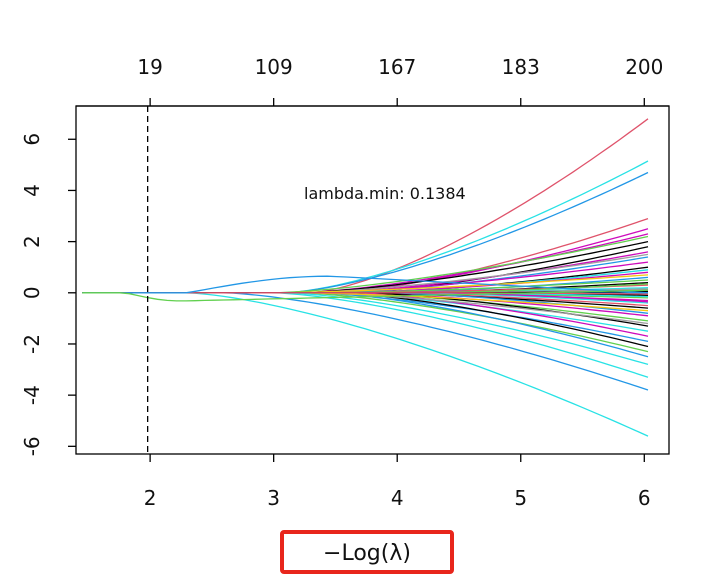  I want to click on lambda-min-annotation: lambda.min: 0.1384, so click(385, 193).